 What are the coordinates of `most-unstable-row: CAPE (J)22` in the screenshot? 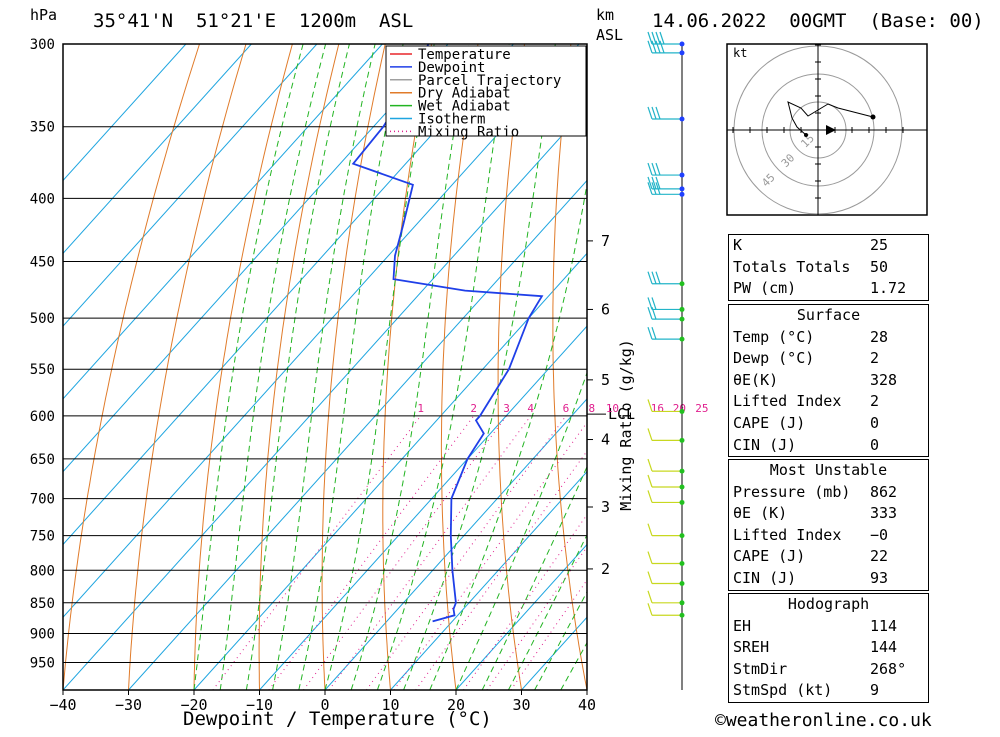 It's located at (828, 557).